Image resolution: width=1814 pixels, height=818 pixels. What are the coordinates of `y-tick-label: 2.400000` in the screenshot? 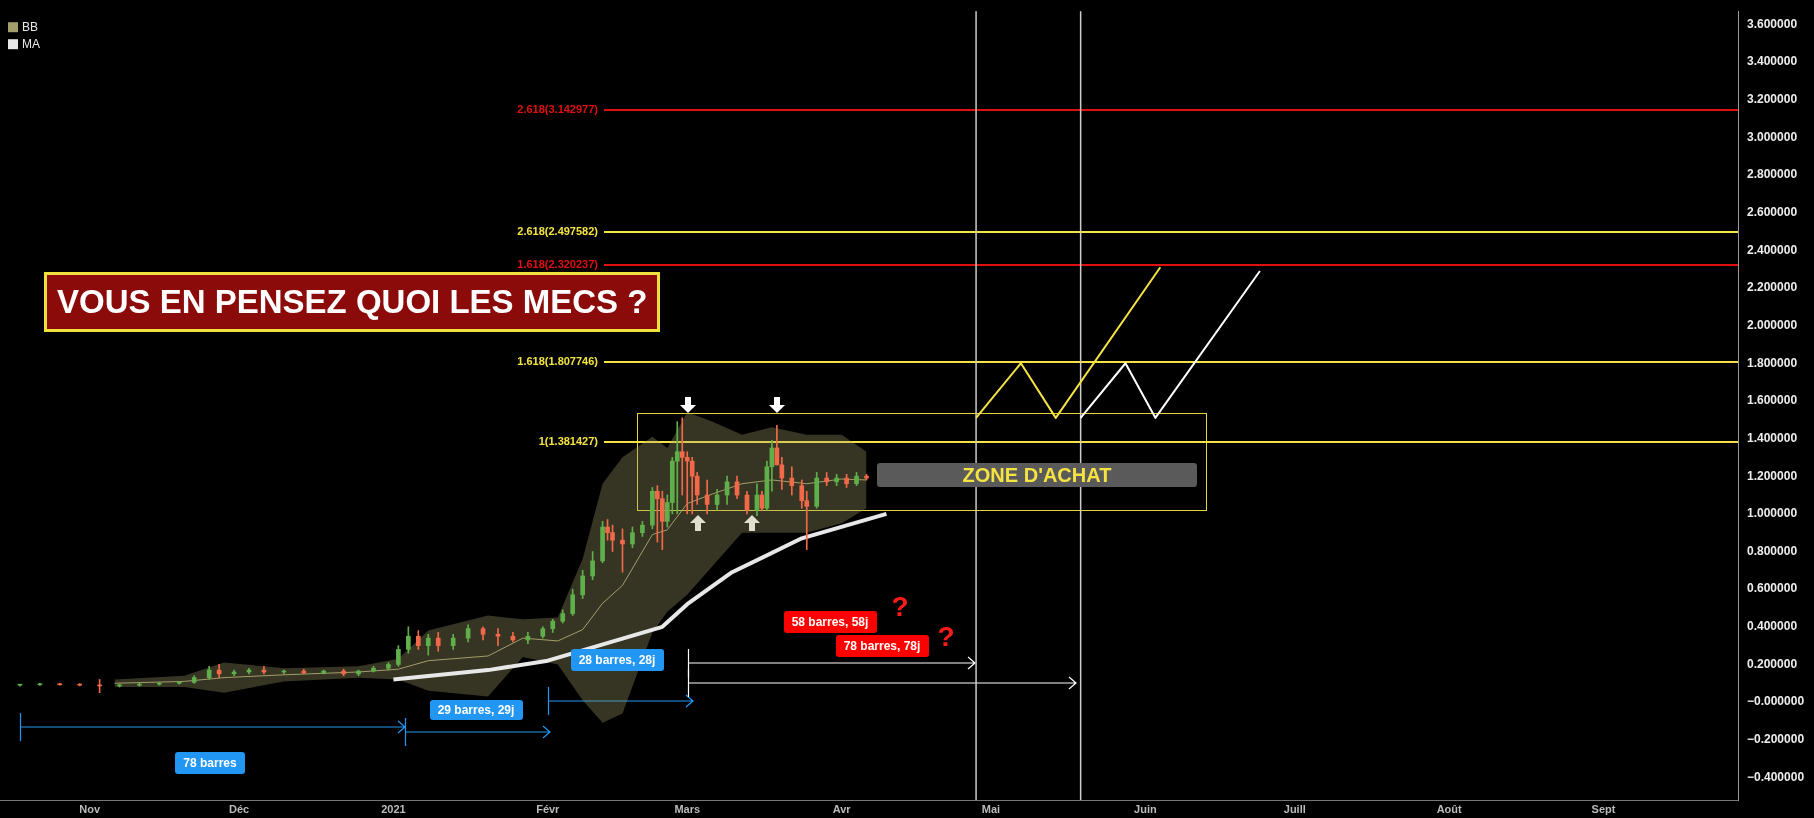 It's located at (1772, 249).